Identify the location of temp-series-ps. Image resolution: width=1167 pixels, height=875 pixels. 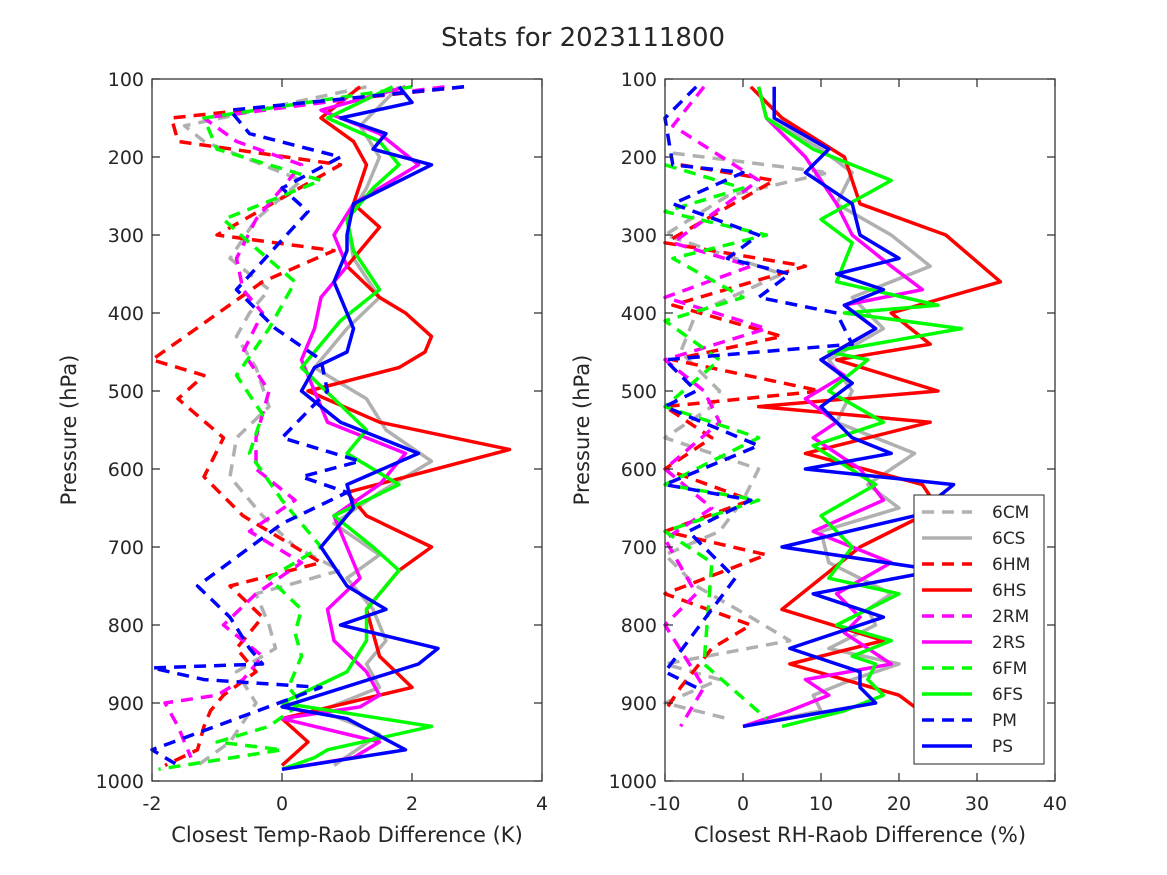
(360, 428).